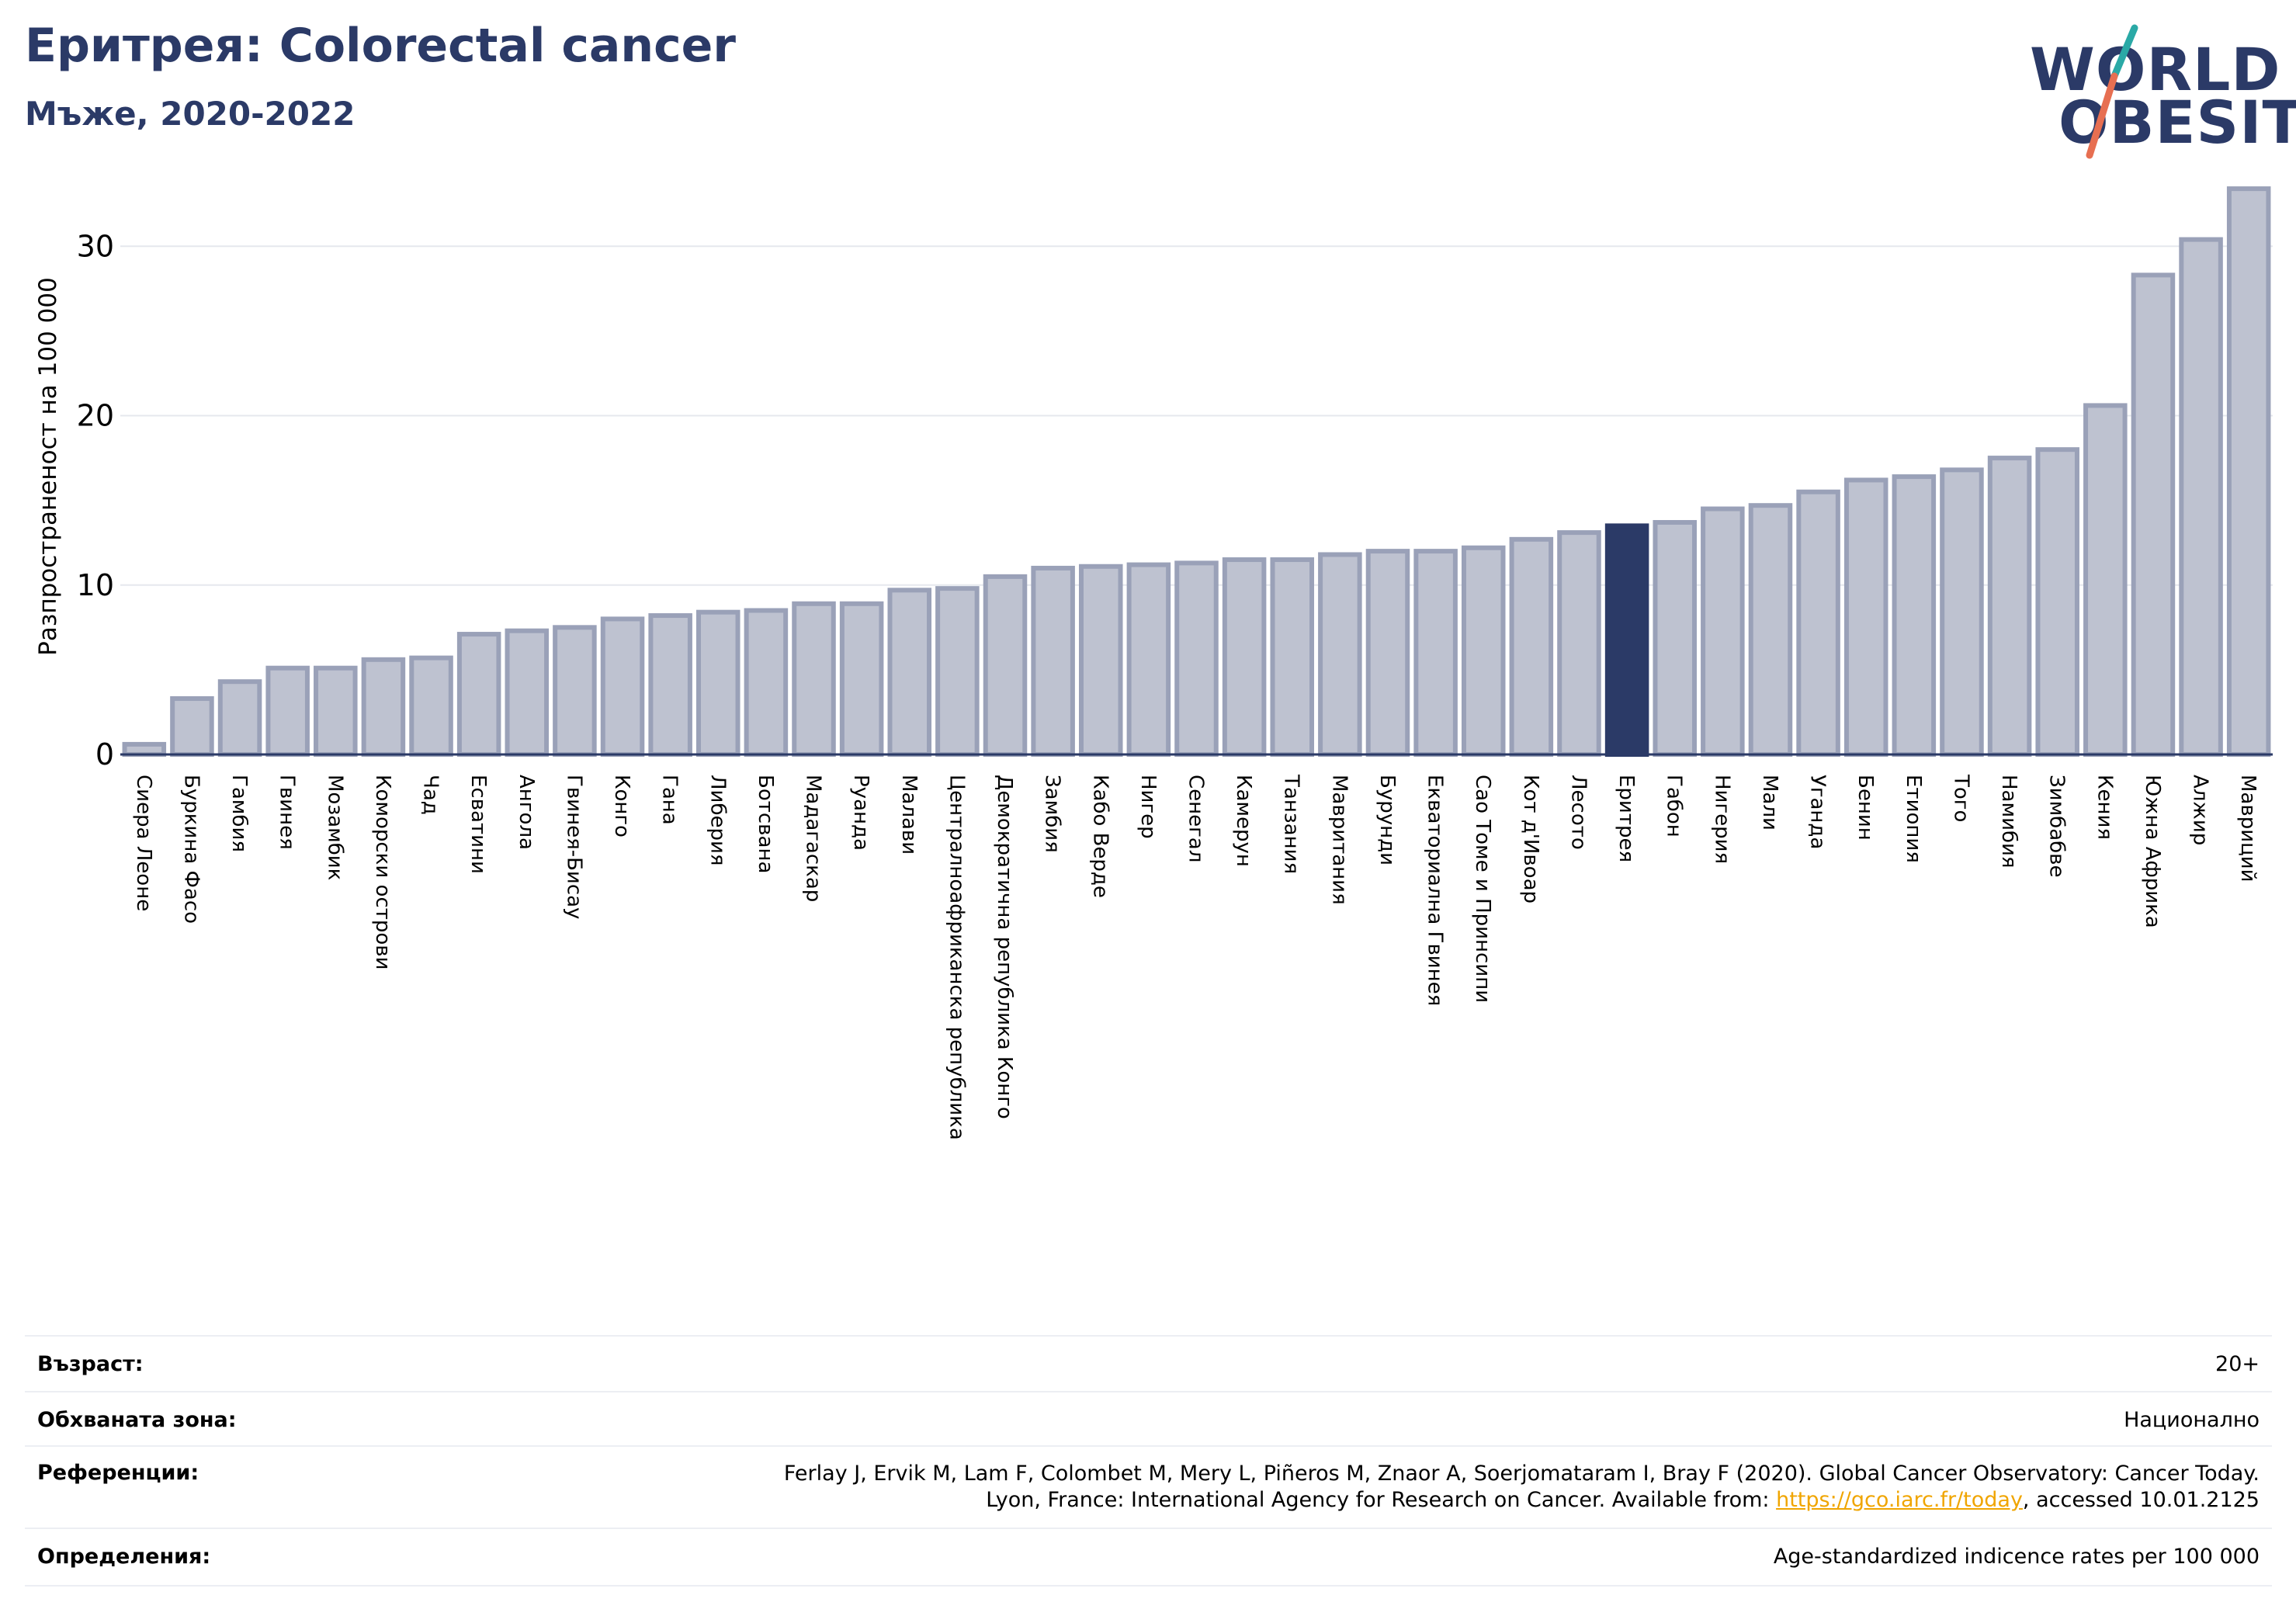 The width and height of the screenshot is (2296, 1623). I want to click on x-tick-label: Чад, so click(430, 795).